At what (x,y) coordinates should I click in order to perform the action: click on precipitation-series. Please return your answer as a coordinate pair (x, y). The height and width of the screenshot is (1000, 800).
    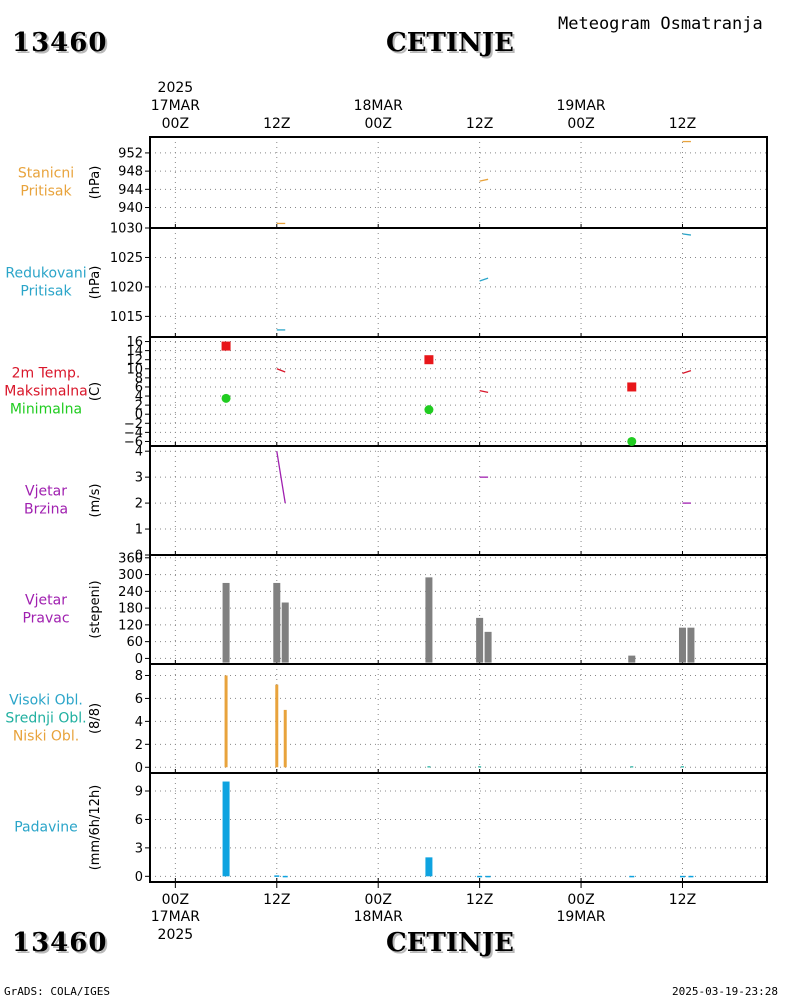
    Looking at the image, I should click on (458, 829).